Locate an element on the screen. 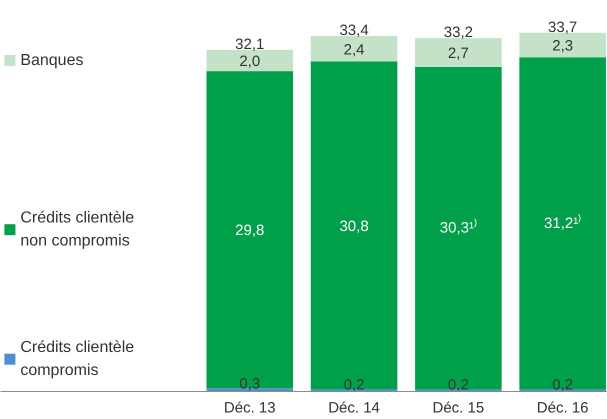 The height and width of the screenshot is (419, 607). data-label: 2,7 is located at coordinates (458, 53).